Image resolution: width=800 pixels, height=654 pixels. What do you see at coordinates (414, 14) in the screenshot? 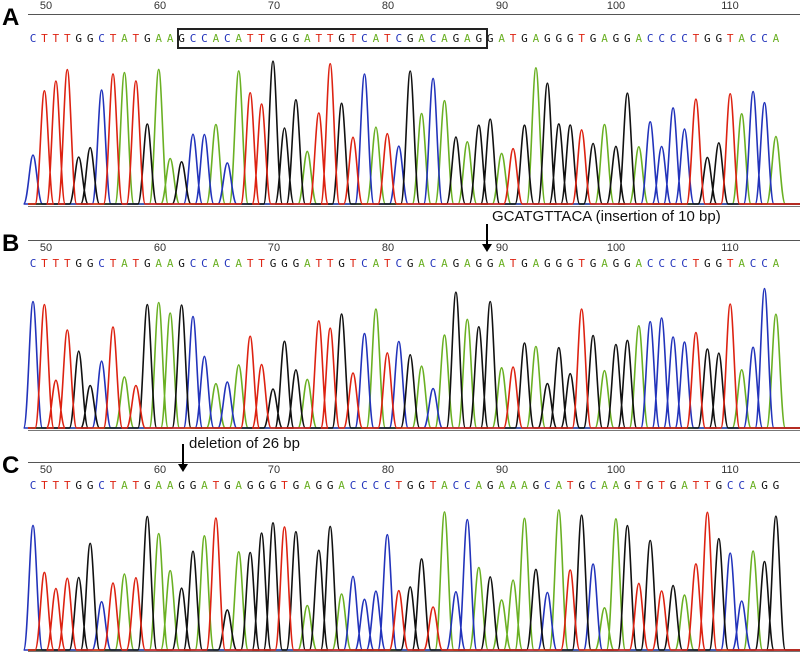
I see `panel-a-ruler` at bounding box center [414, 14].